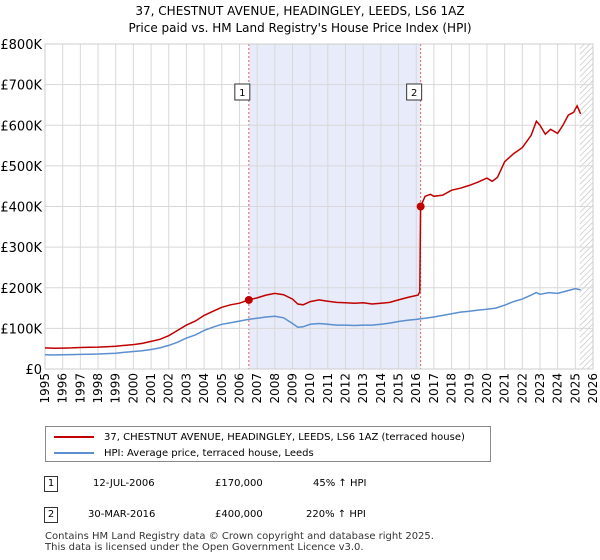  What do you see at coordinates (21, 167) in the screenshot?
I see `y-tick-label: £500K` at bounding box center [21, 167].